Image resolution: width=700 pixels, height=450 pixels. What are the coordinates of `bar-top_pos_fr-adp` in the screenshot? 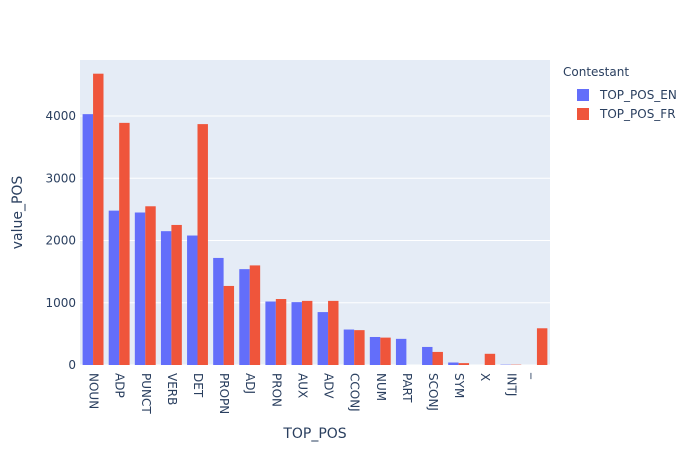 It's located at (124, 244).